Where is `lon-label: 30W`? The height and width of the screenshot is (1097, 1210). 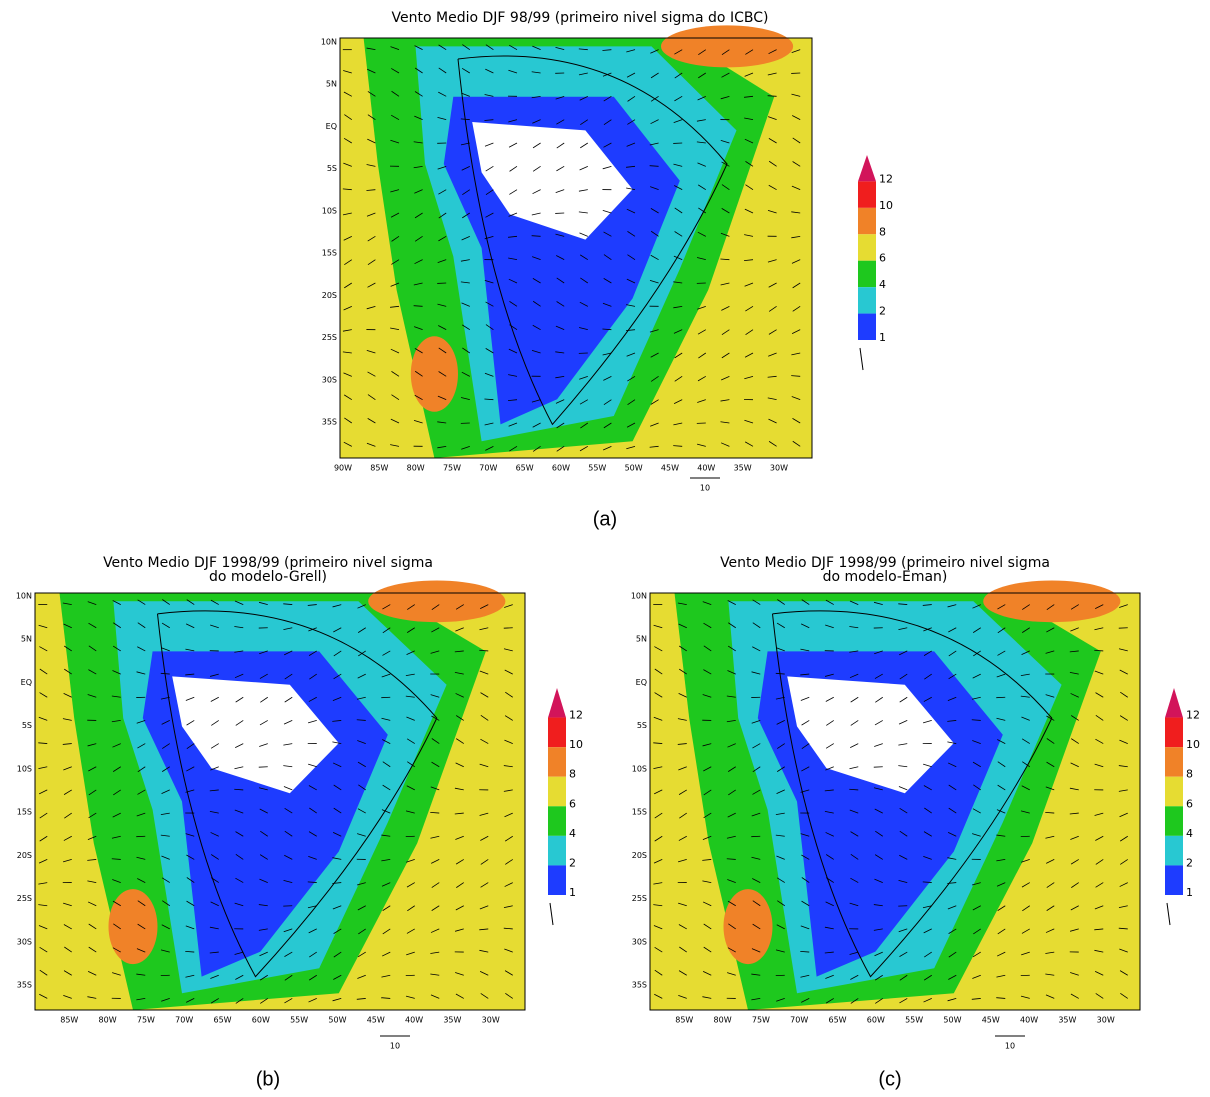
lon-label: 30W is located at coordinates (779, 468).